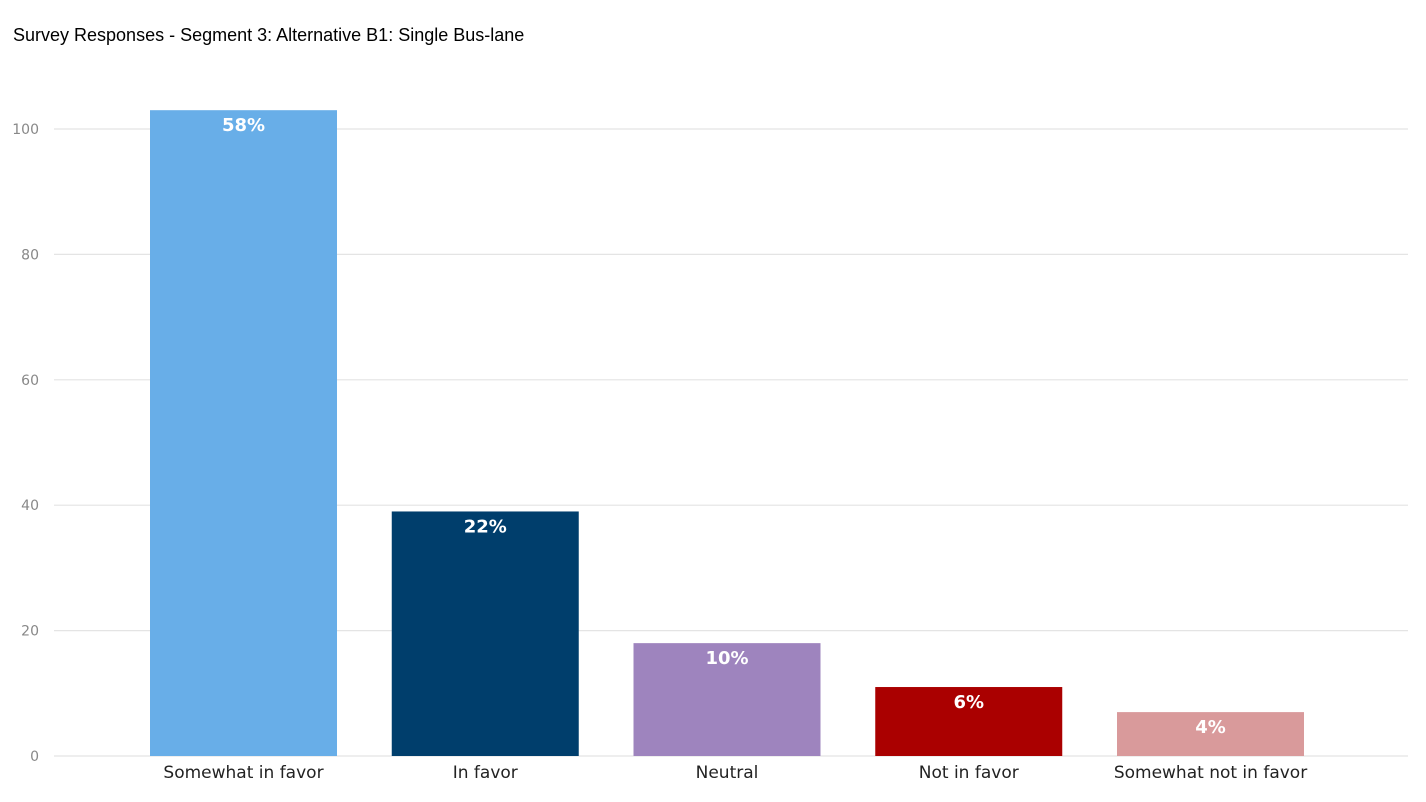  I want to click on y-tick-label: 100, so click(25, 130).